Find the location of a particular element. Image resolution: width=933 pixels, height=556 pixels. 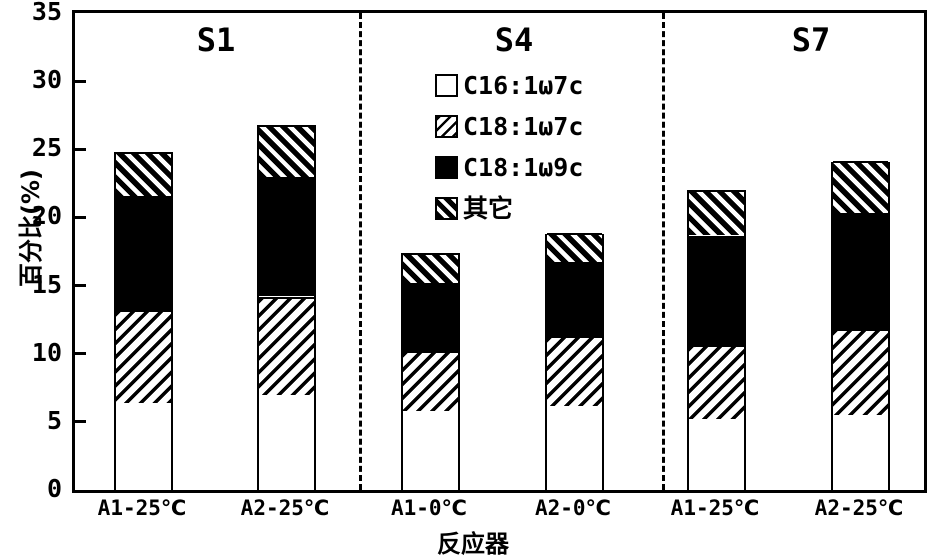

y-tick-label-35: 35 is located at coordinates (46, 13).